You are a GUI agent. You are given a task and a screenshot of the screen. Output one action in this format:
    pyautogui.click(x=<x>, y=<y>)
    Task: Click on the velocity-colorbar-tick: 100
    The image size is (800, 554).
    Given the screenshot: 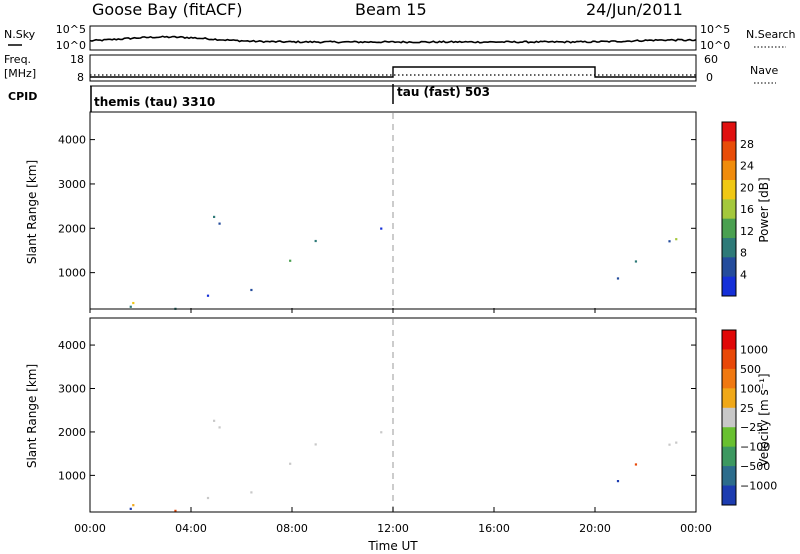 What is the action you would take?
    pyautogui.click(x=750, y=388)
    